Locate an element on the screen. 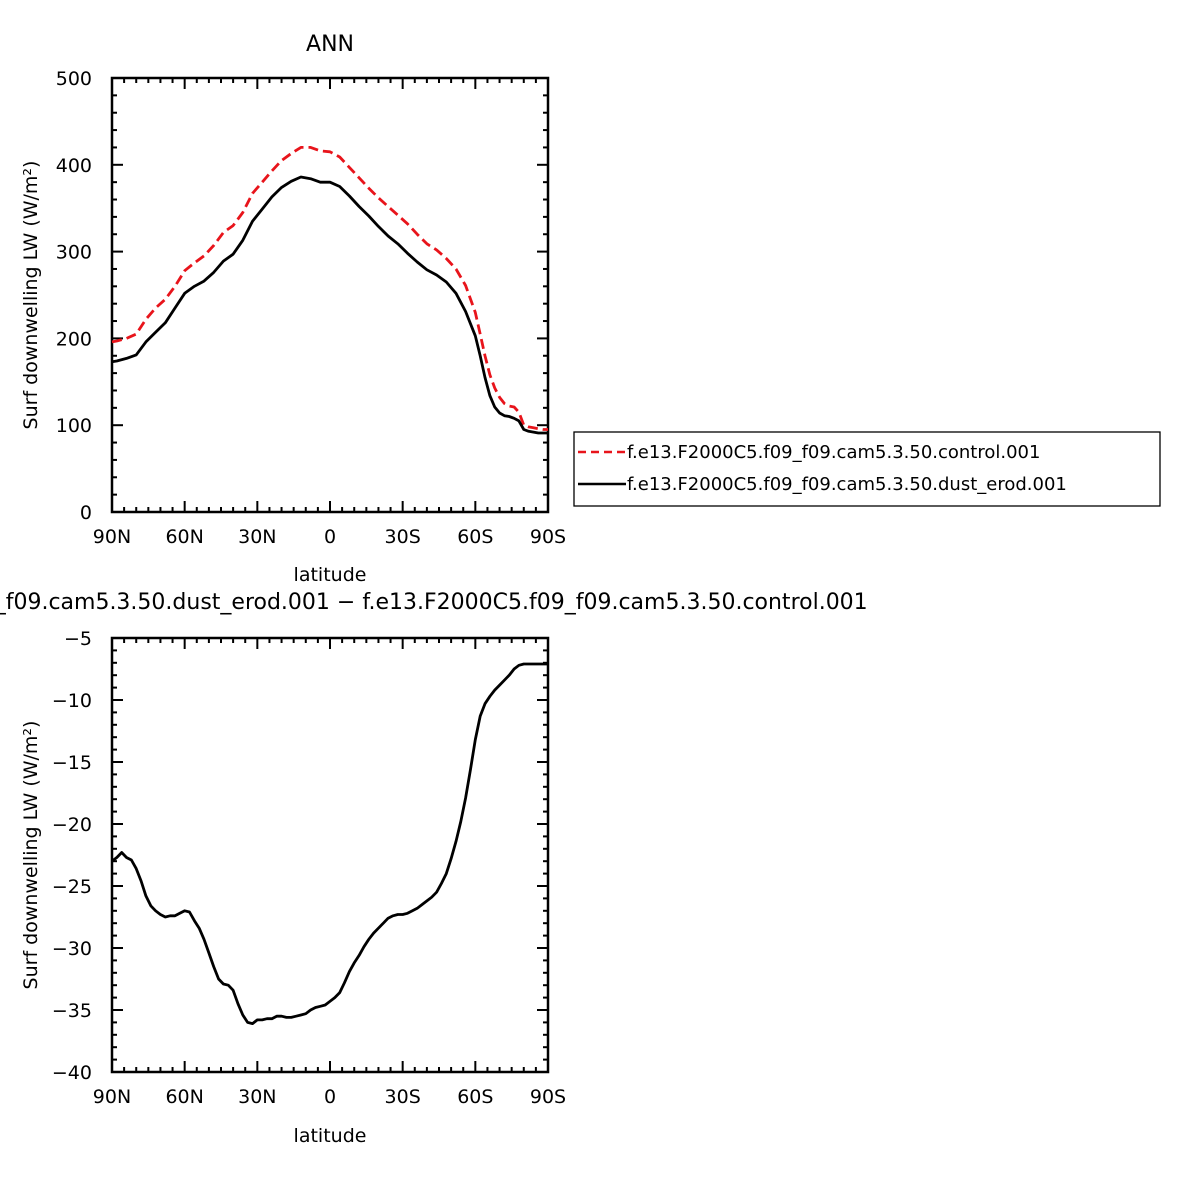  bottom-x-tick-label: 60N is located at coordinates (184, 1097).